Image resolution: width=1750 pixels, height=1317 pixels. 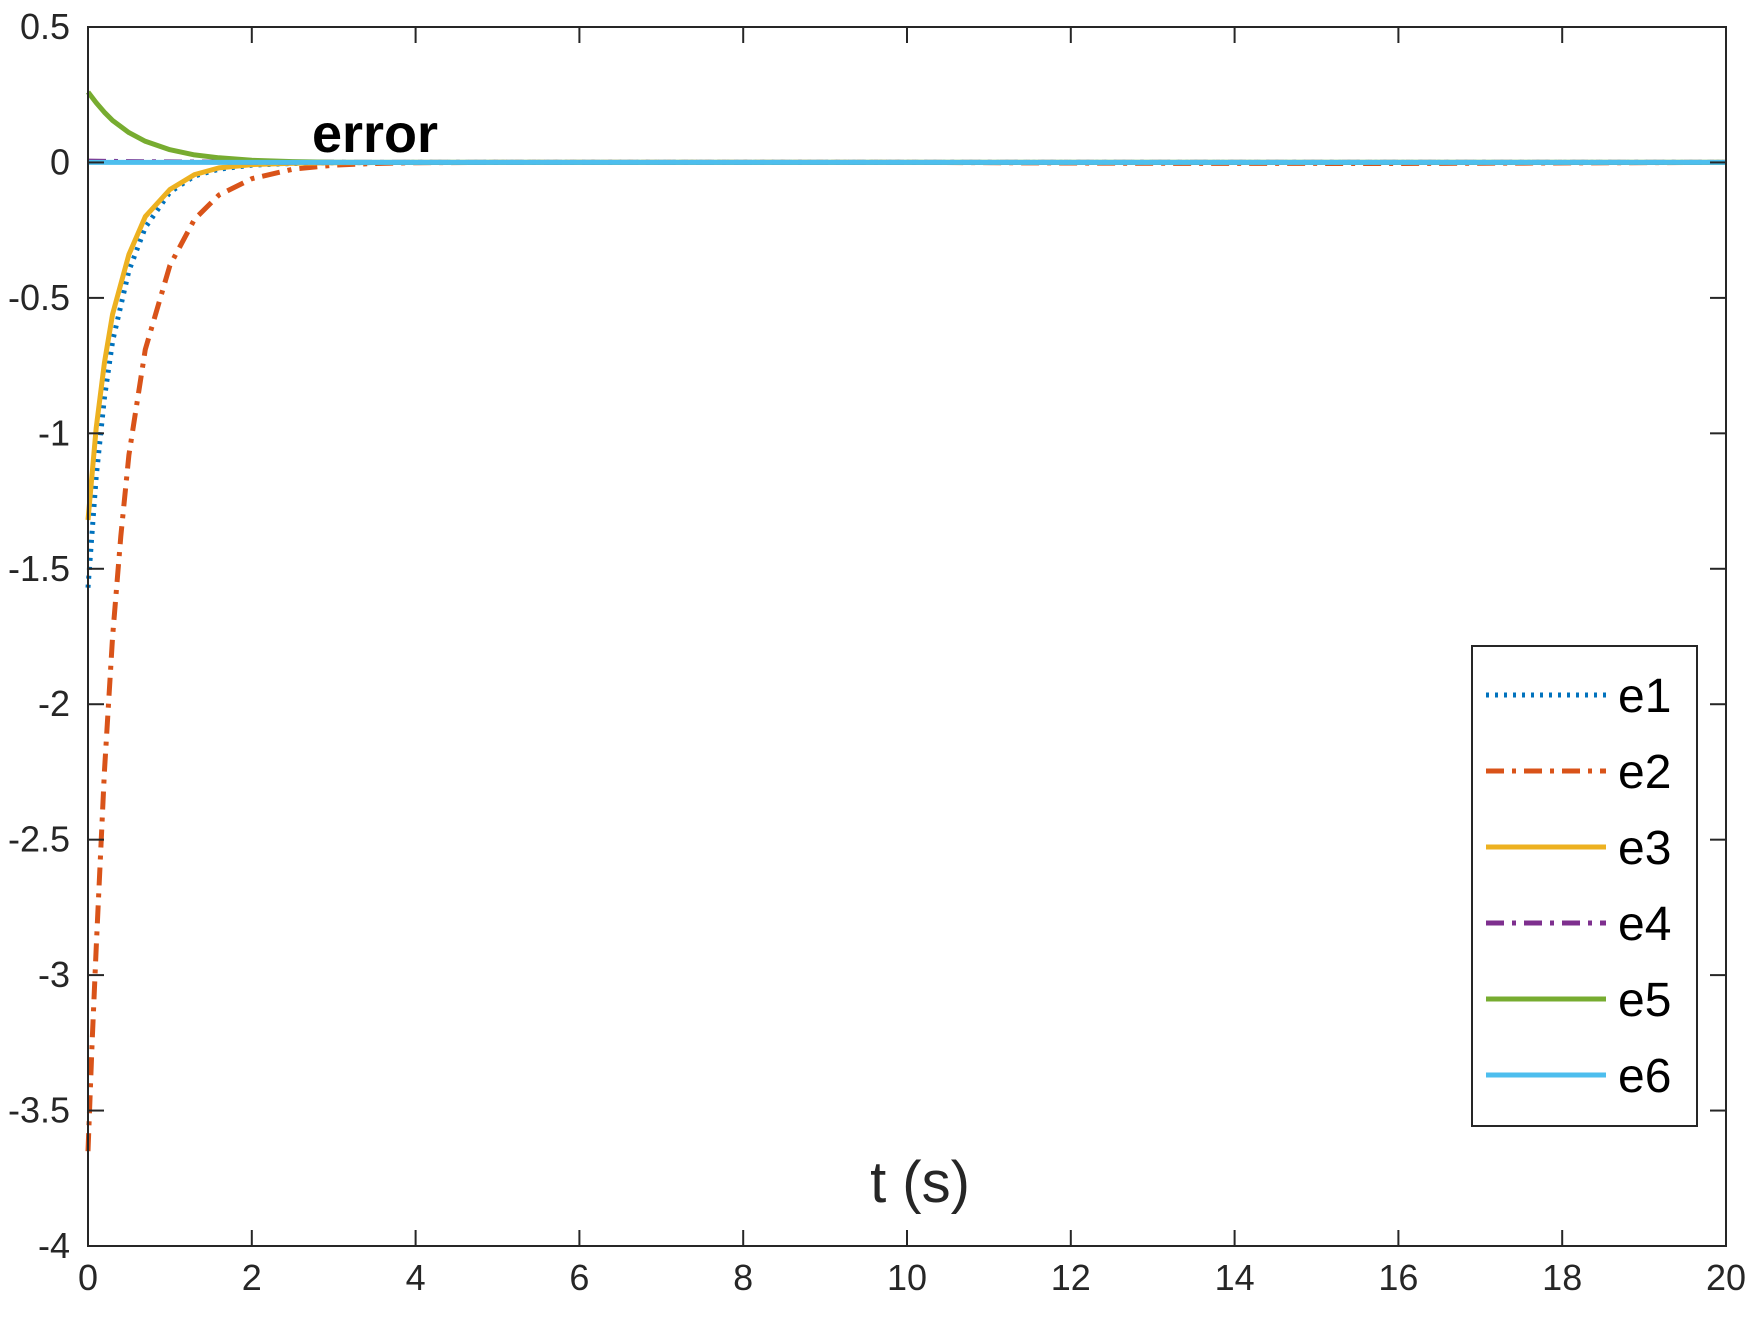 I want to click on x-tick-label: 20, so click(x=1726, y=1277).